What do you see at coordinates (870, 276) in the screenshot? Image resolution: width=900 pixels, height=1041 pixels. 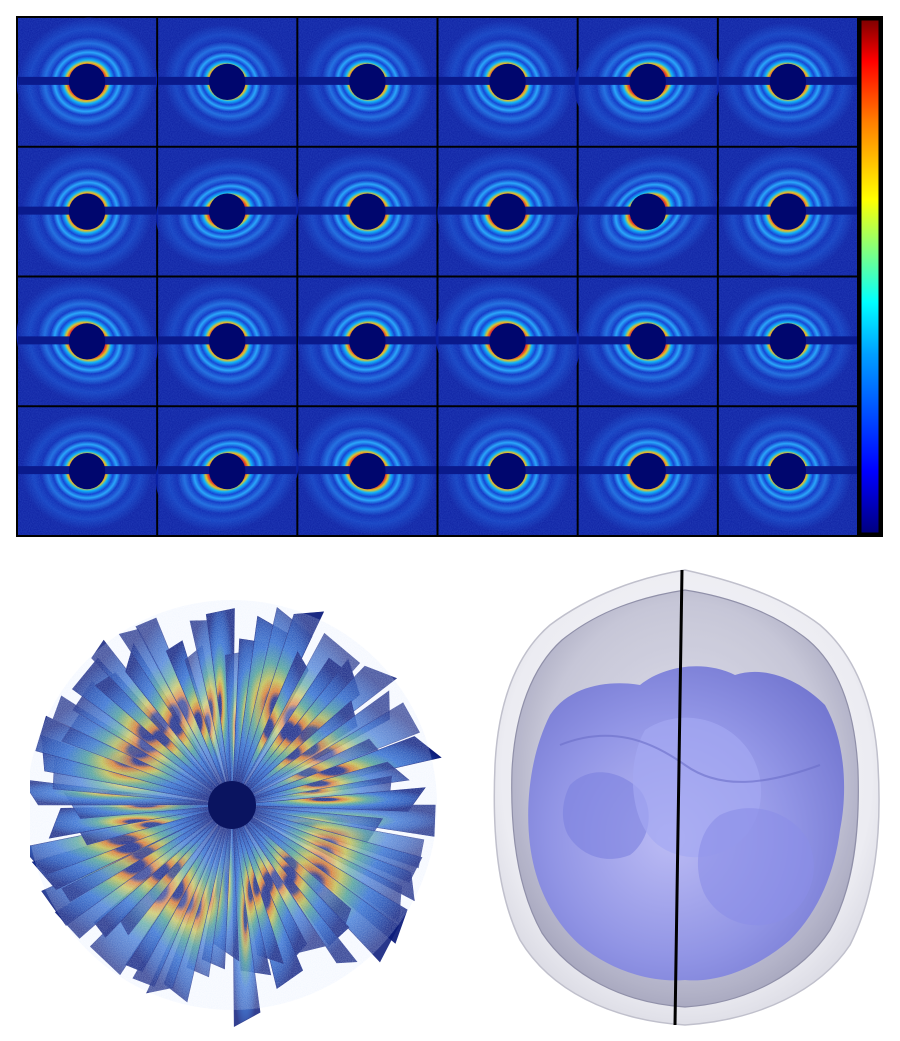 I see `colorbar` at bounding box center [870, 276].